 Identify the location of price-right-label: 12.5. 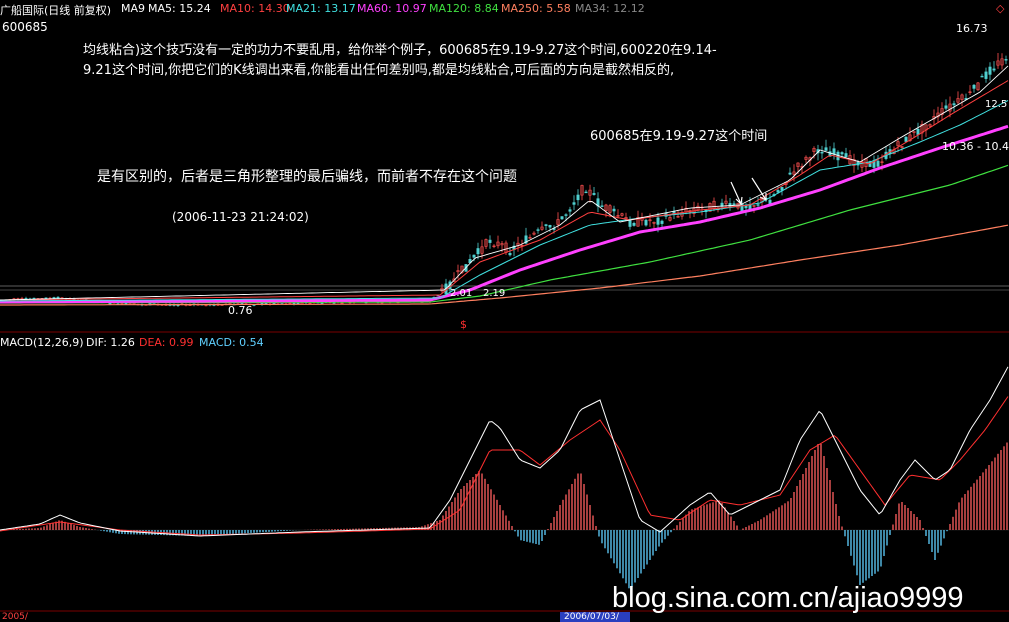
(996, 104).